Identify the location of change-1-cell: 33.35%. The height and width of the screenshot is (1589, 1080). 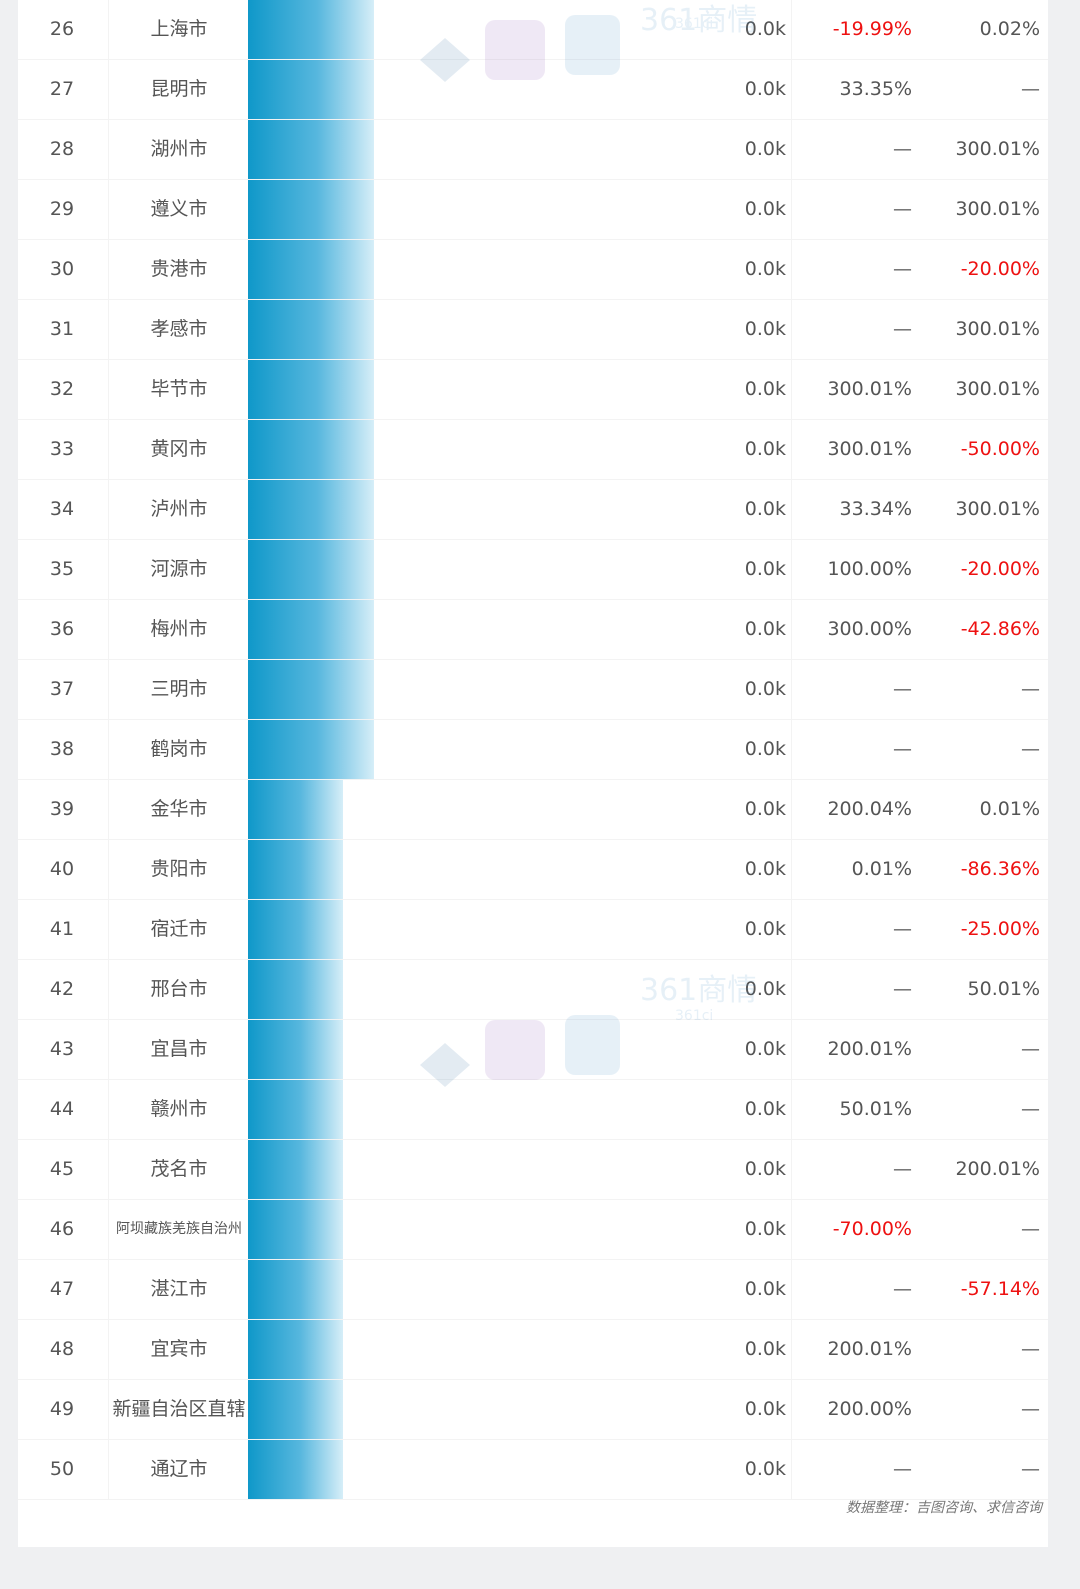
(875, 89).